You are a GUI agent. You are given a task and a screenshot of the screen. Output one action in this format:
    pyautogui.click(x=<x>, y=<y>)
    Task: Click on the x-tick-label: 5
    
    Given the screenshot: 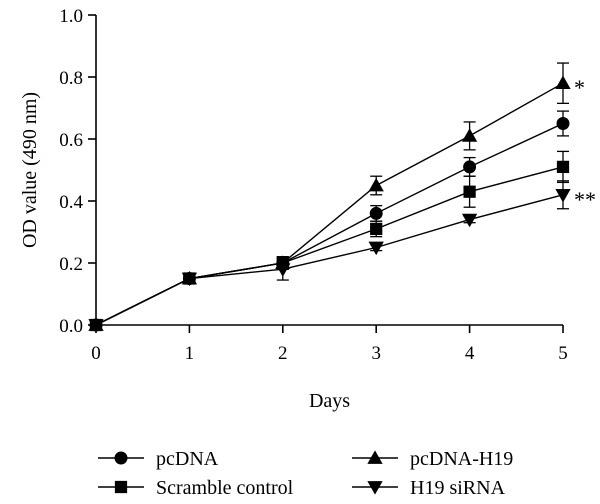 What is the action you would take?
    pyautogui.click(x=563, y=353)
    